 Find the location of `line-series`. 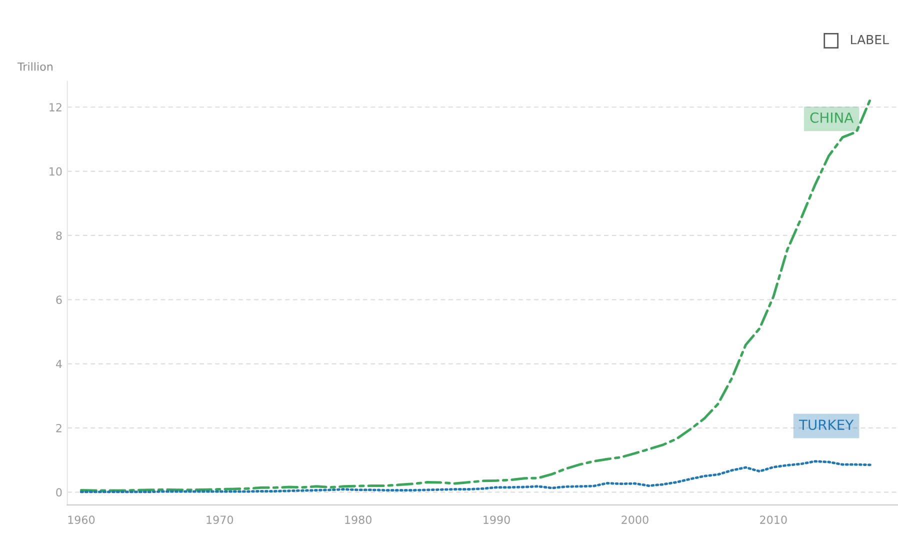

line-series is located at coordinates (476, 477).